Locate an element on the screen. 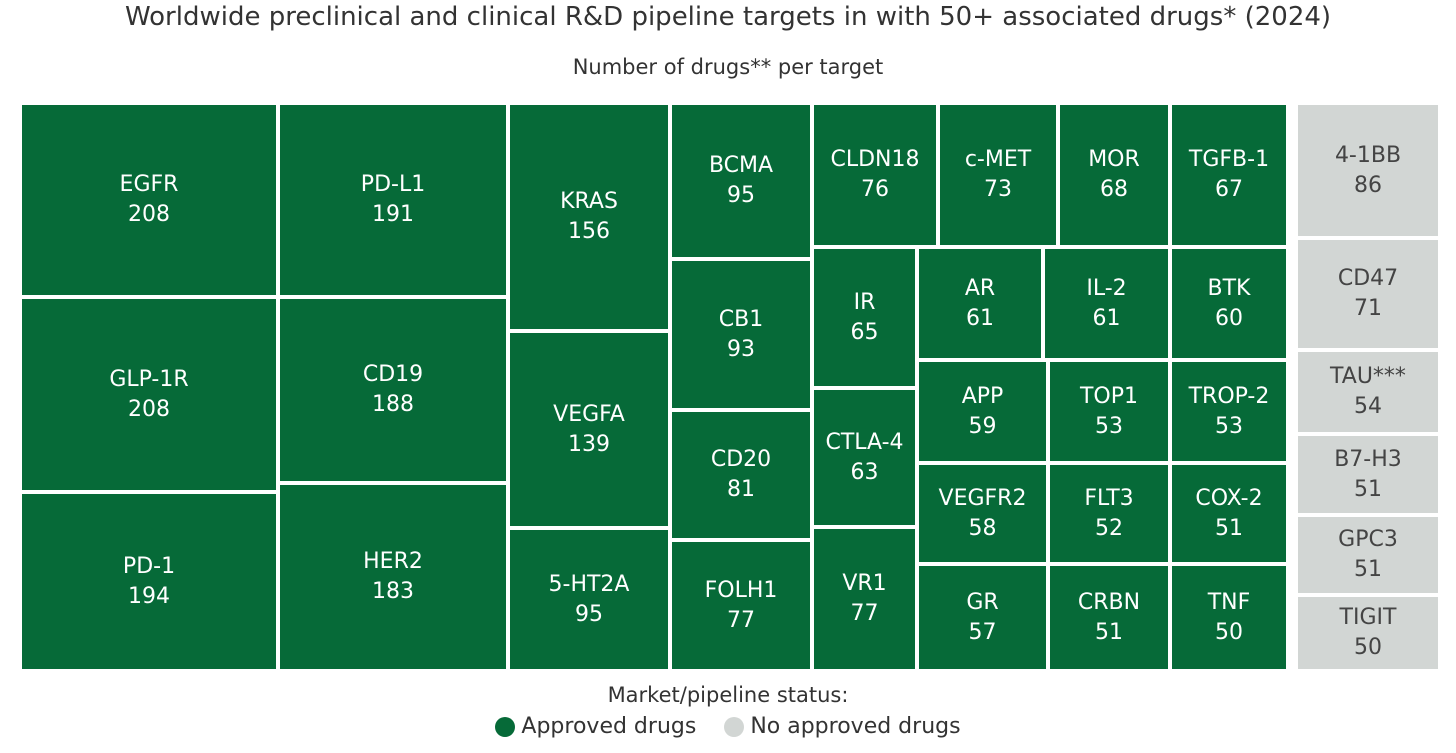 The height and width of the screenshot is (753, 1456). treemap-cell-top1: TOP1 53 is located at coordinates (1109, 411).